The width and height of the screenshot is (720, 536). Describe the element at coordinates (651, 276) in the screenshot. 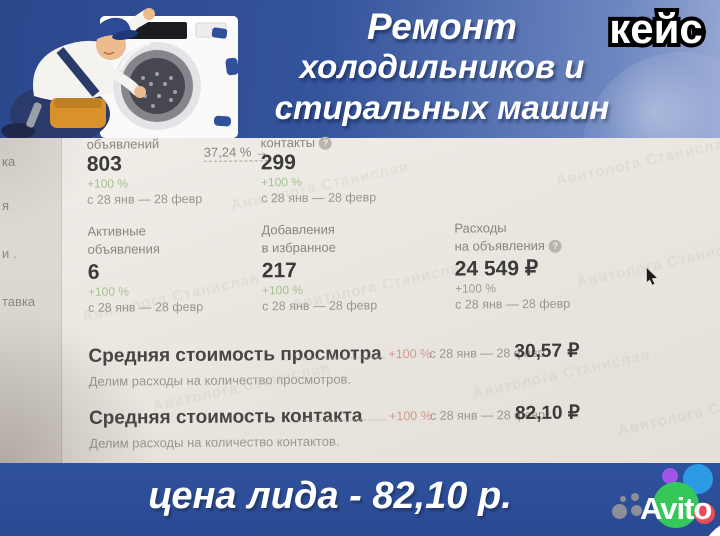

I see `mouse-cursor-icon` at that location.